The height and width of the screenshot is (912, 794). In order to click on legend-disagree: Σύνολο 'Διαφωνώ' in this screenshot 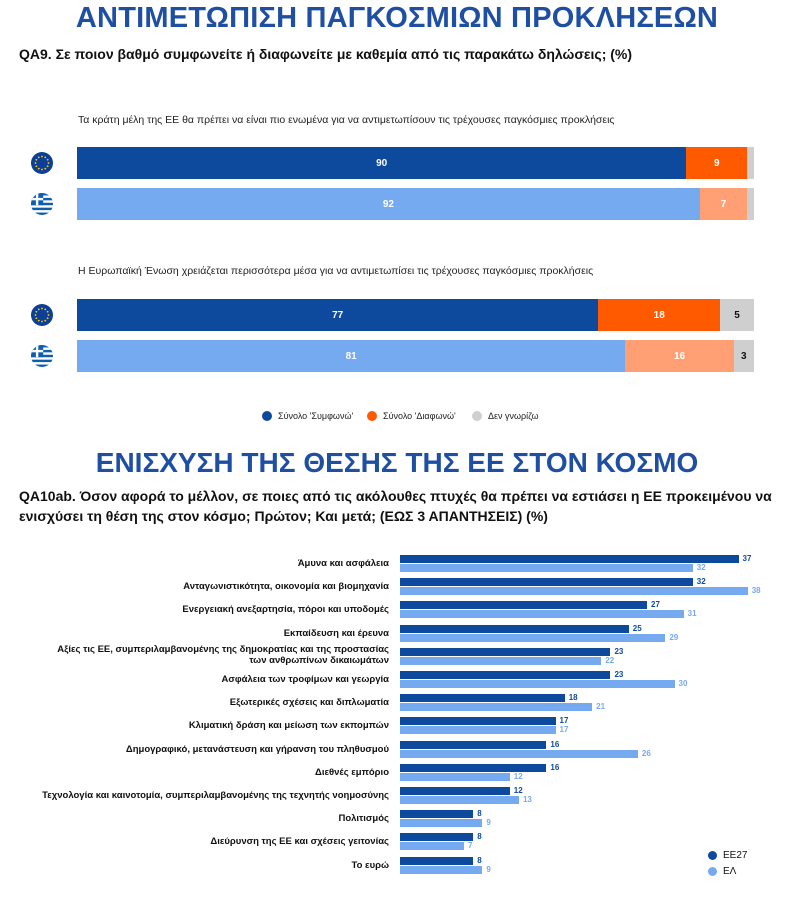, I will do `click(411, 416)`.